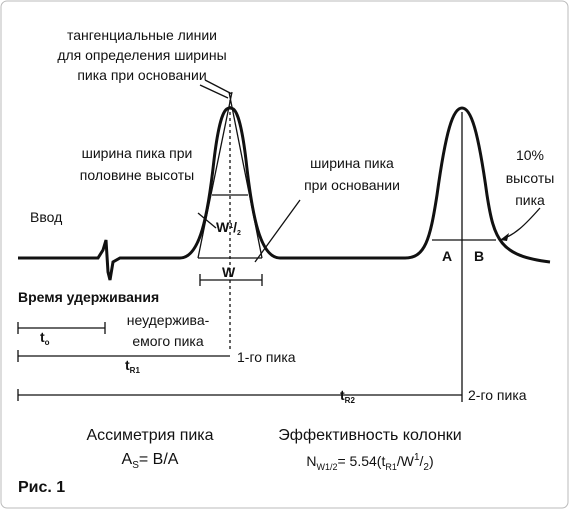 This screenshot has width=570, height=510. I want to click on t0-label: to, so click(45, 338).